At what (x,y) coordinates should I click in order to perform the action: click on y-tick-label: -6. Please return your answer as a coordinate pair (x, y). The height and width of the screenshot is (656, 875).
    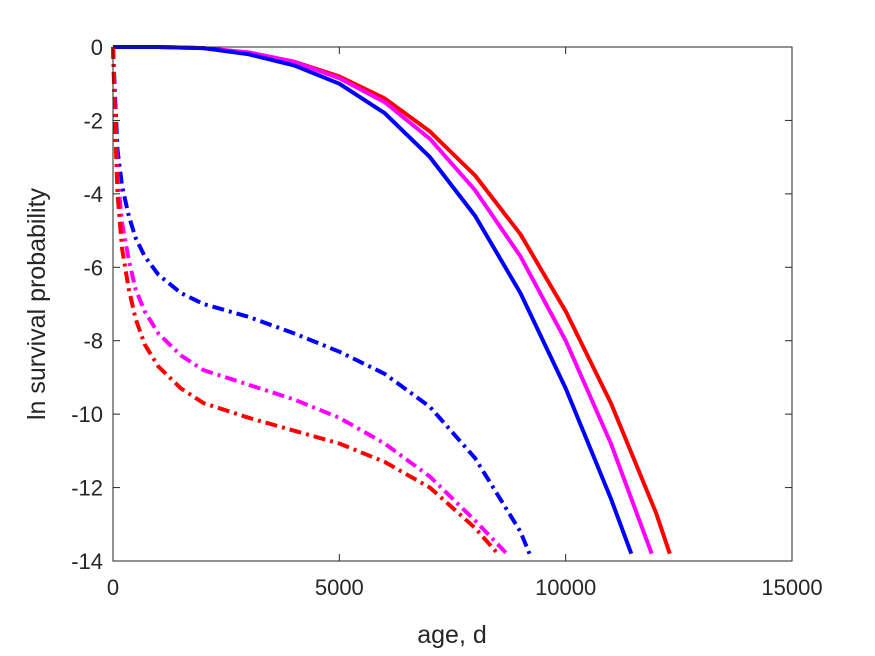
    Looking at the image, I should click on (93, 267).